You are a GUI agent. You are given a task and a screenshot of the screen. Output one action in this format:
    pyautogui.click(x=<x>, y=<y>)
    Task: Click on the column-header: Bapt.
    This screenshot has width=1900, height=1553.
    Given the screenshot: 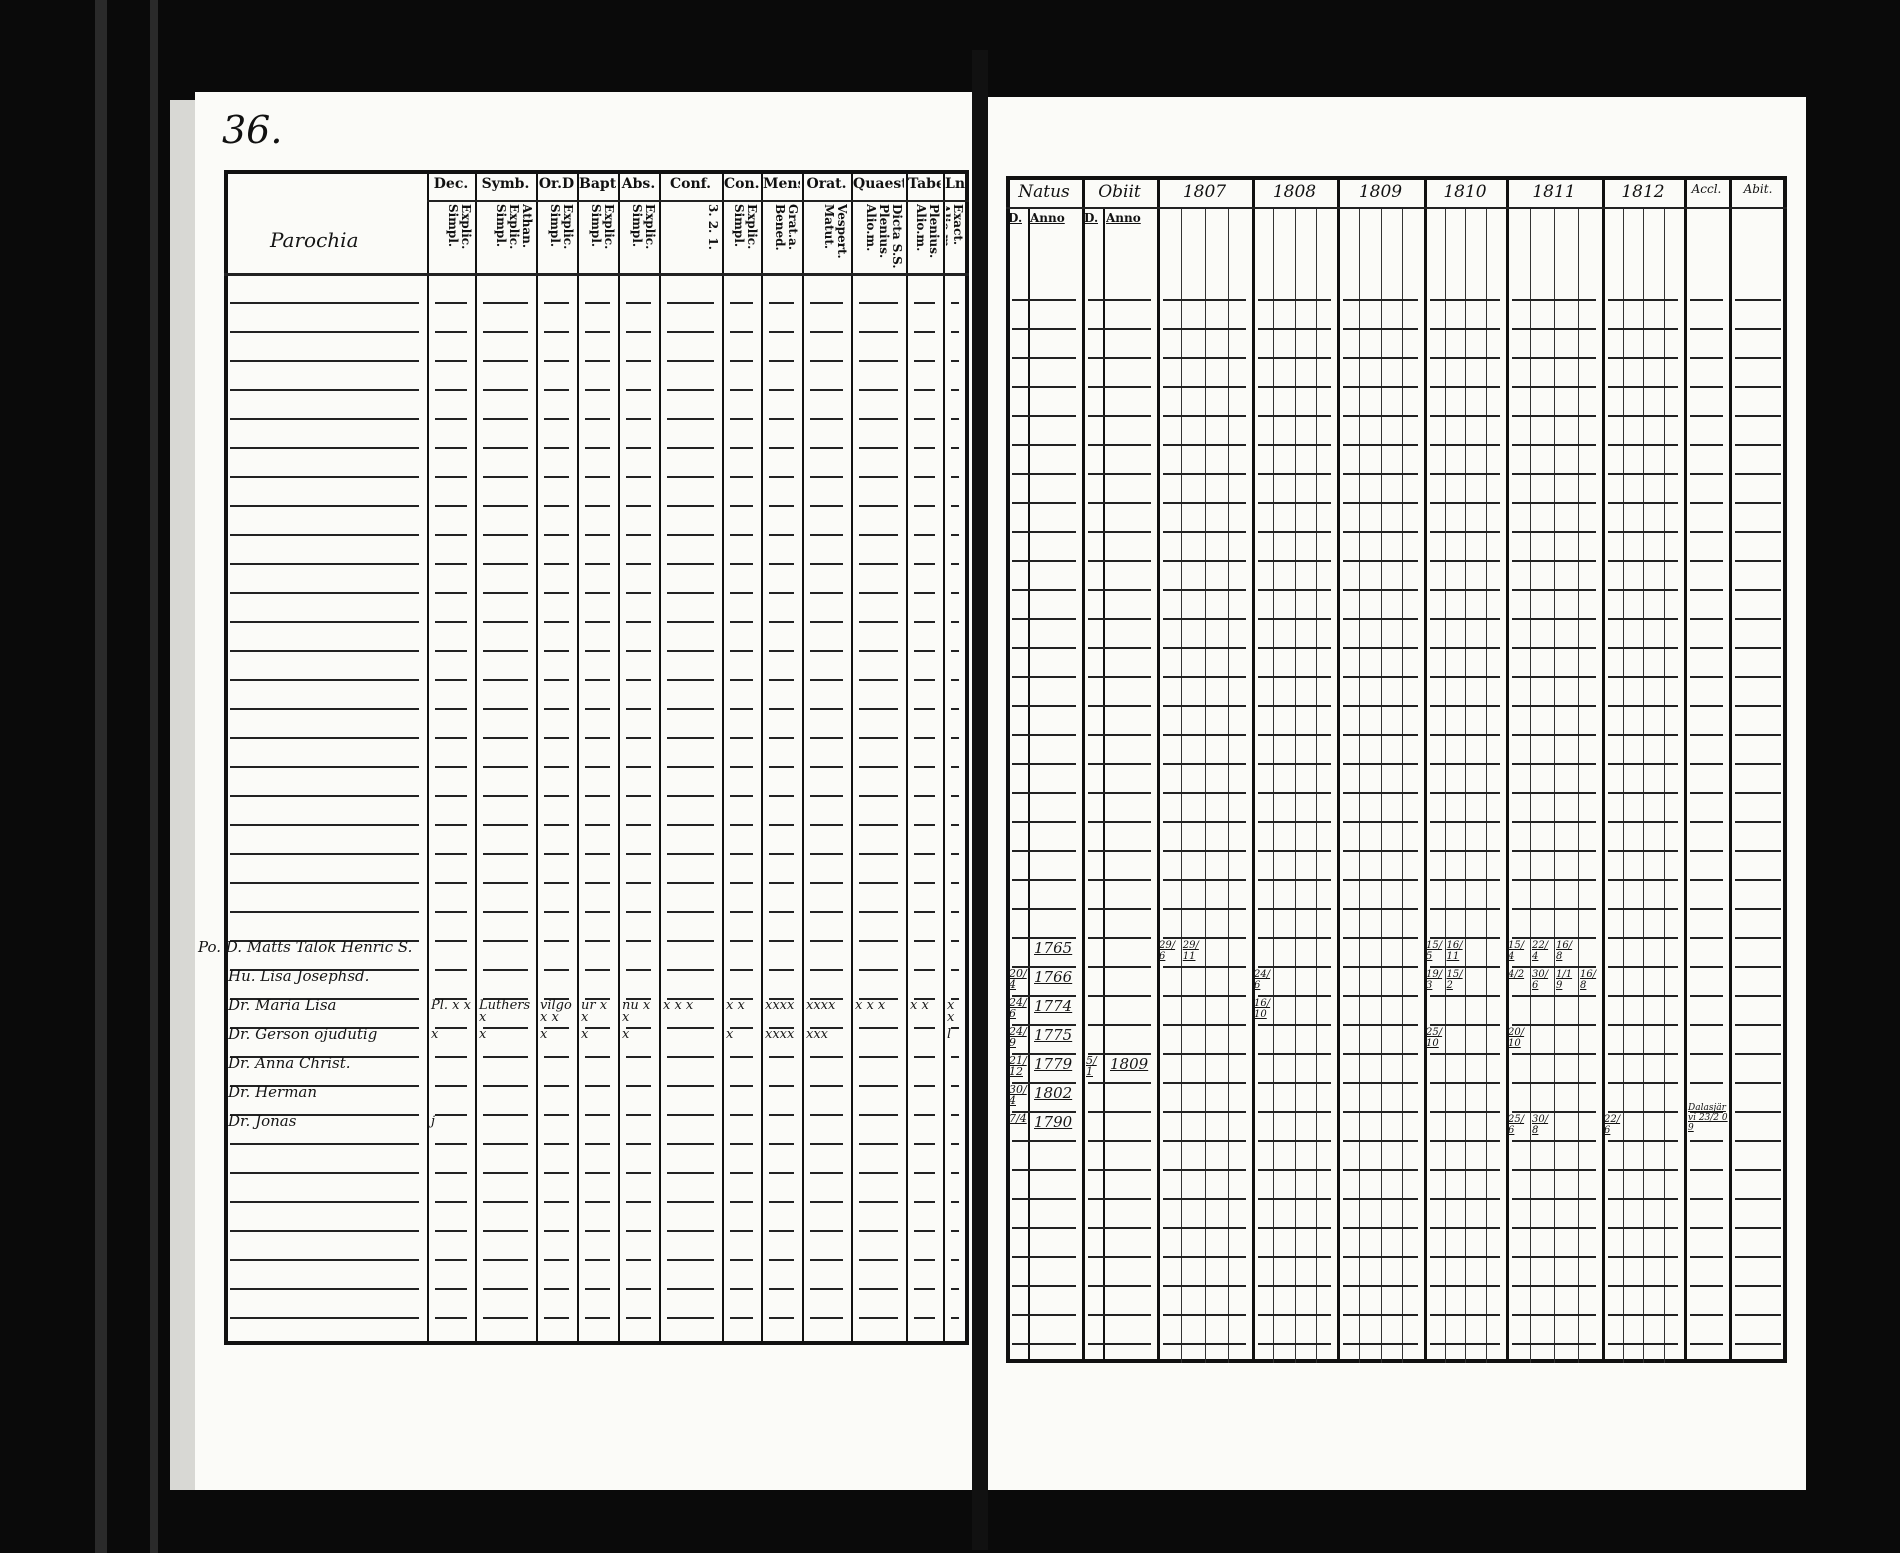 What is the action you would take?
    pyautogui.click(x=597, y=184)
    